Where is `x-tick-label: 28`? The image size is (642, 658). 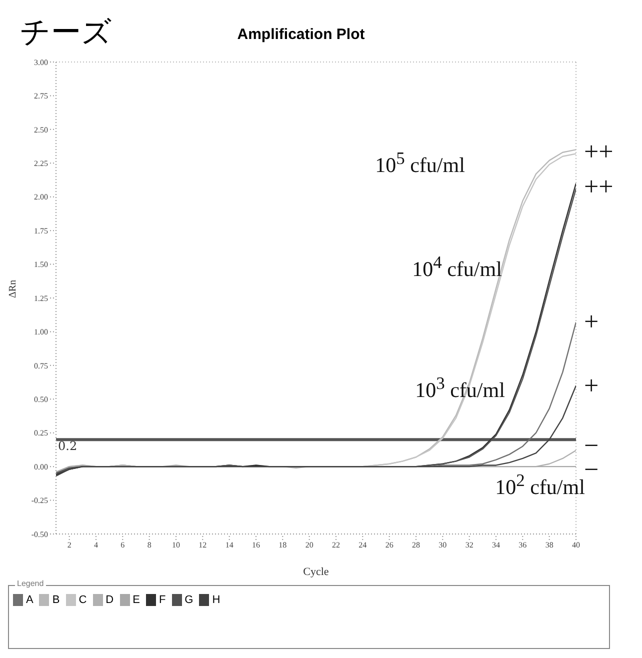
x-tick-label: 28 is located at coordinates (416, 545).